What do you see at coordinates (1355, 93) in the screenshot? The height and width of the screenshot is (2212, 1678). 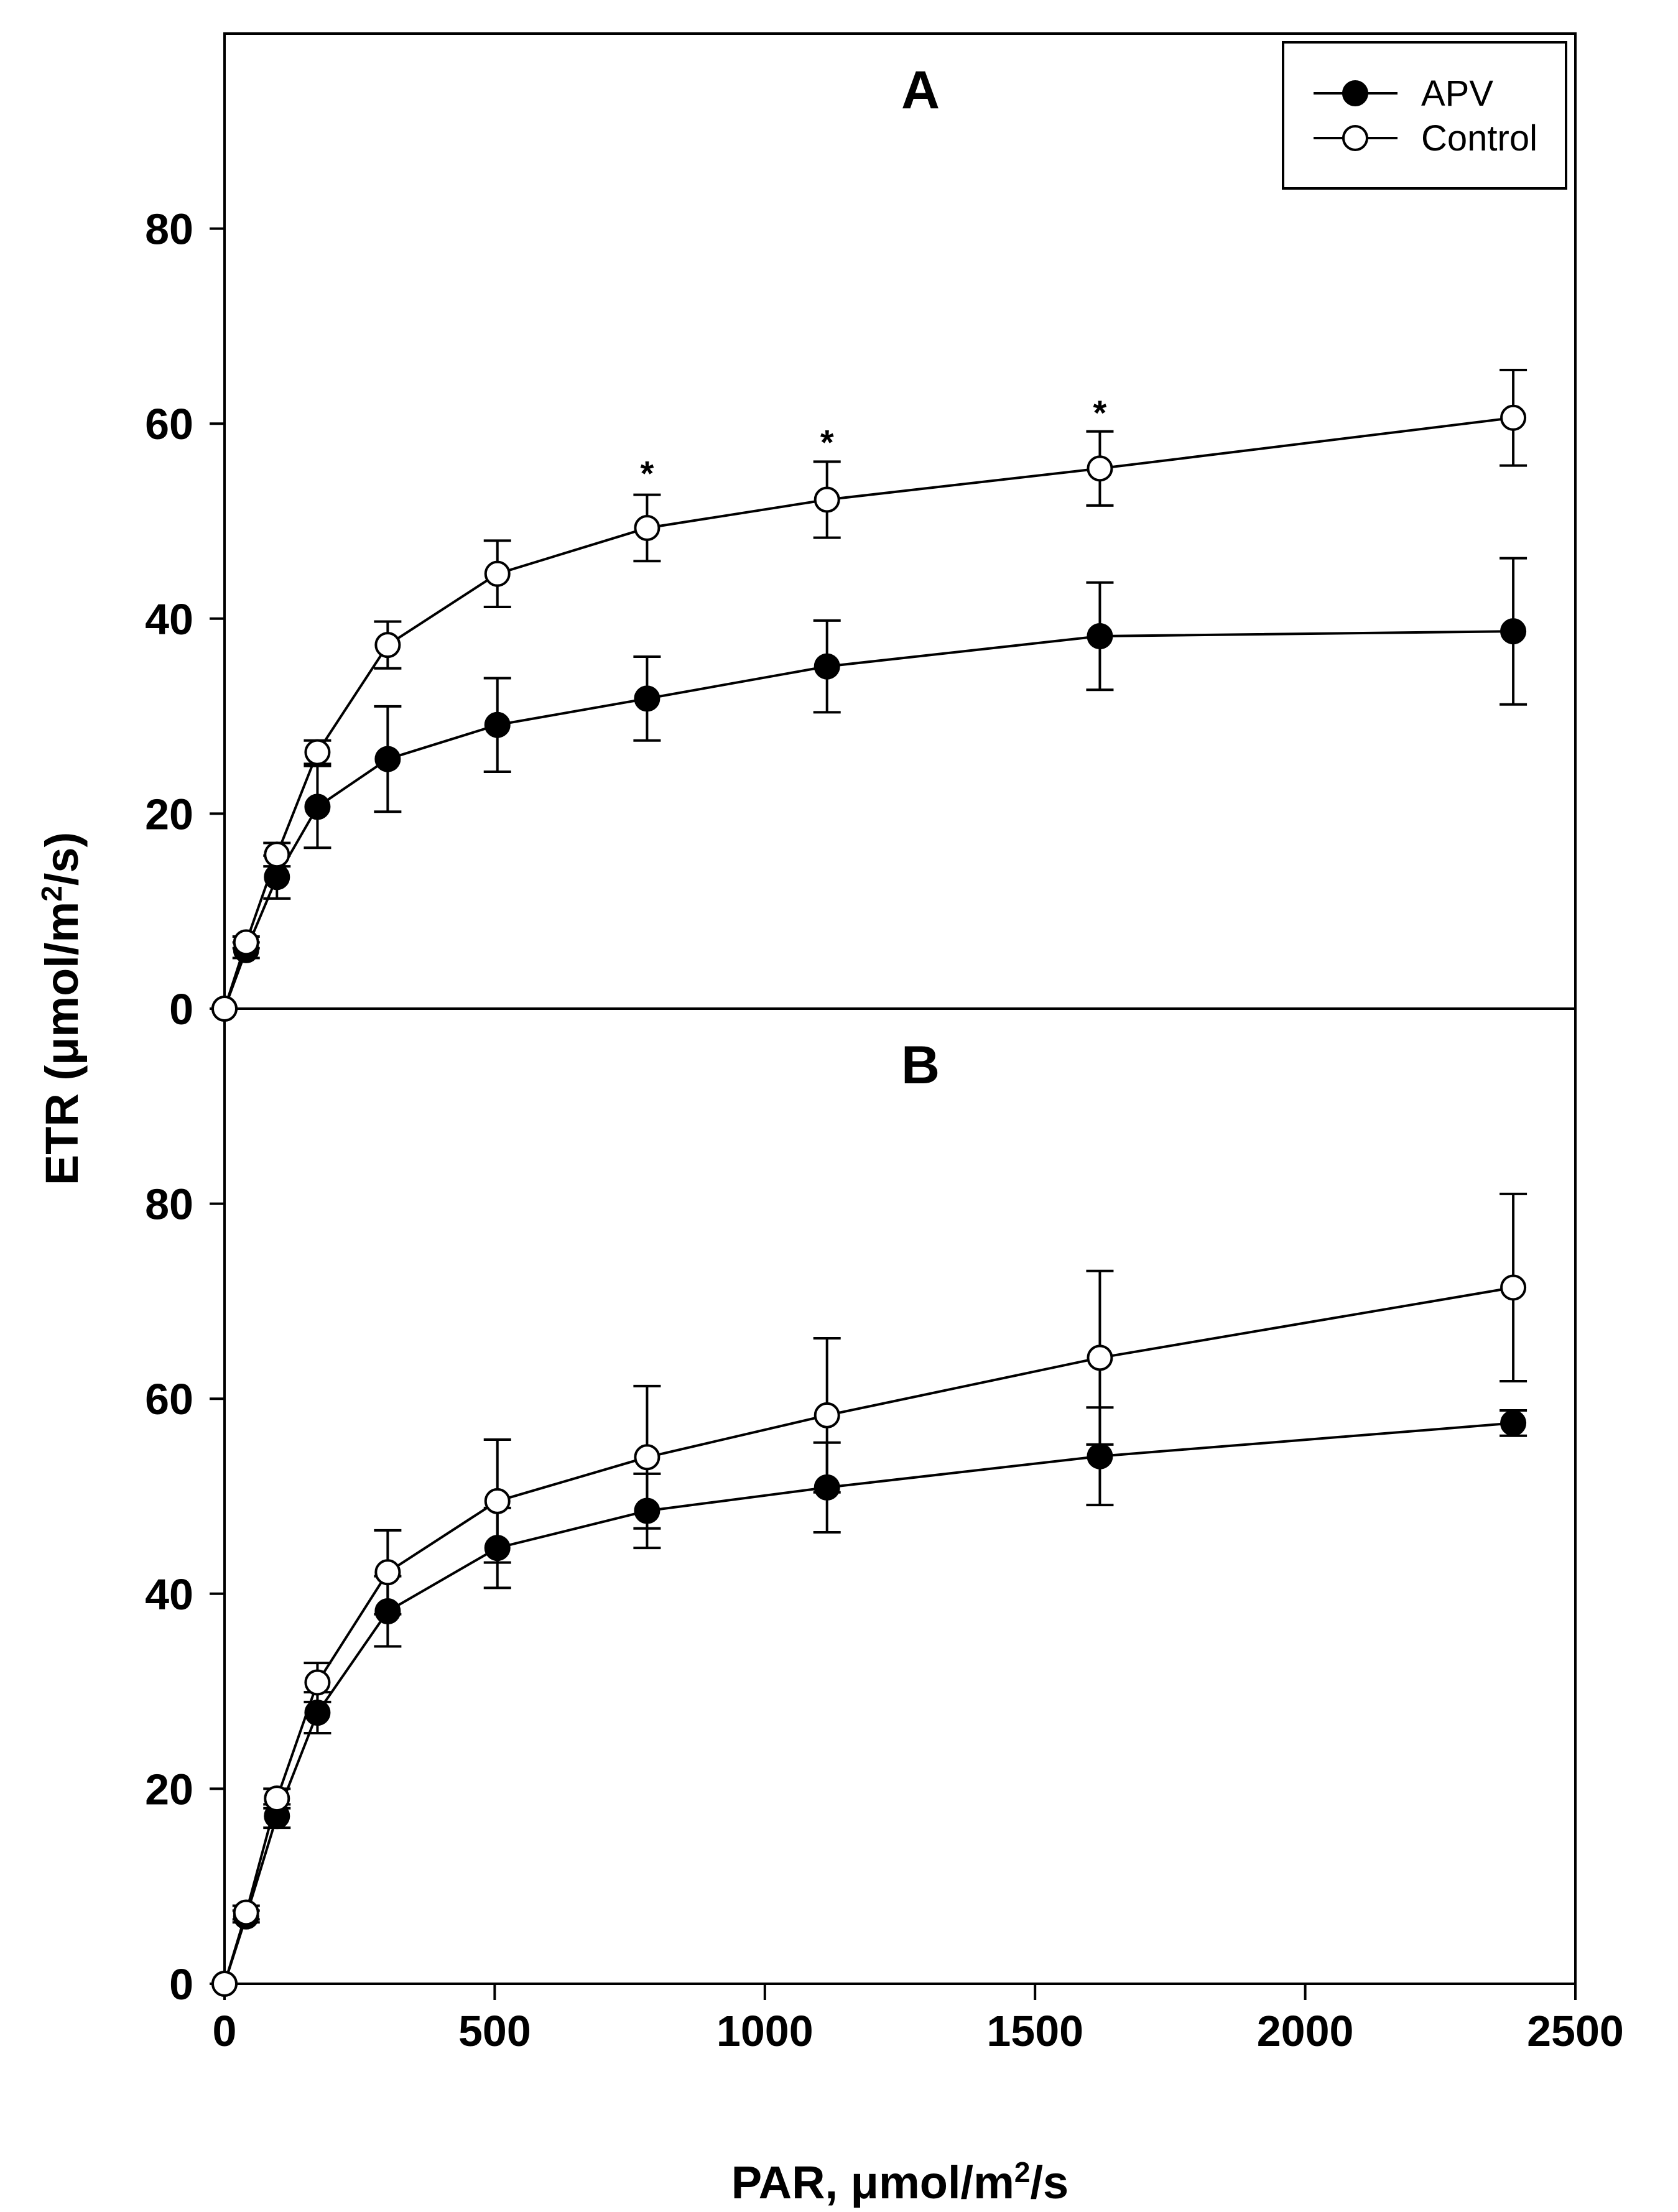 I see `legend-marker-apv` at bounding box center [1355, 93].